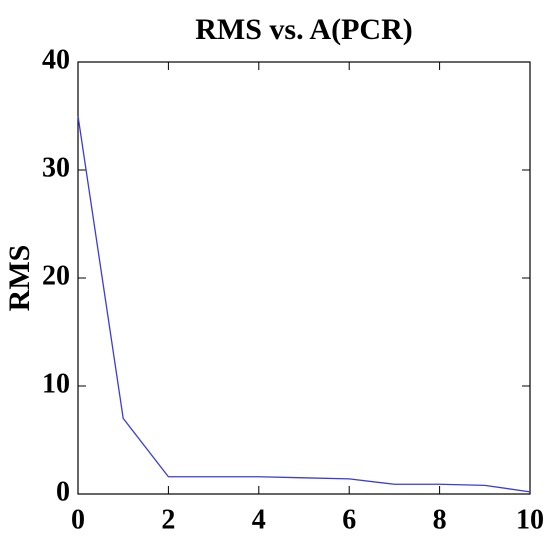 Image resolution: width=550 pixels, height=544 pixels. I want to click on y-tick-label: 0, so click(63, 491).